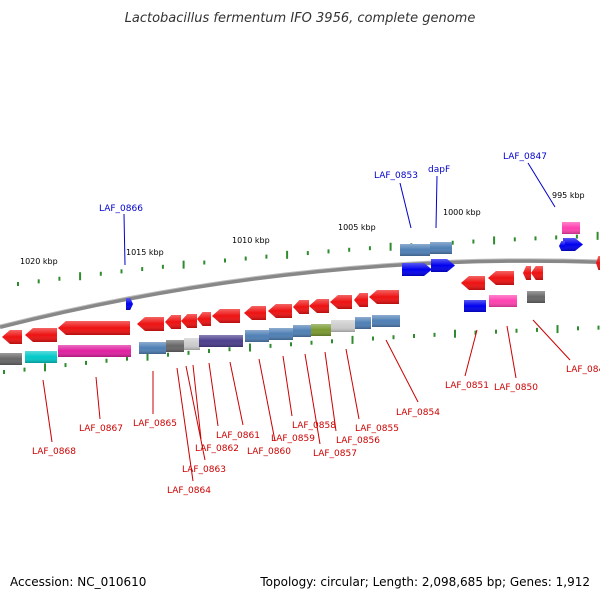 The height and width of the screenshot is (600, 600). I want to click on genome-backbone, so click(300, 293).